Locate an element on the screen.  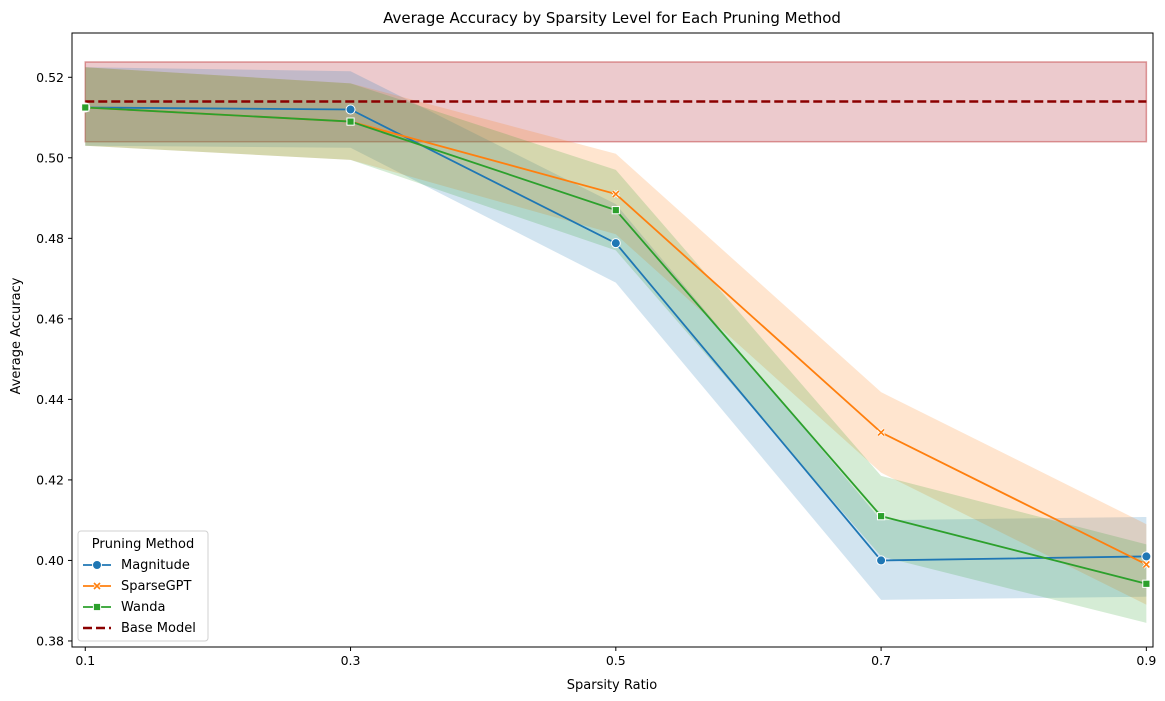
legend-label-magnitude: Magnitude is located at coordinates (155, 565).